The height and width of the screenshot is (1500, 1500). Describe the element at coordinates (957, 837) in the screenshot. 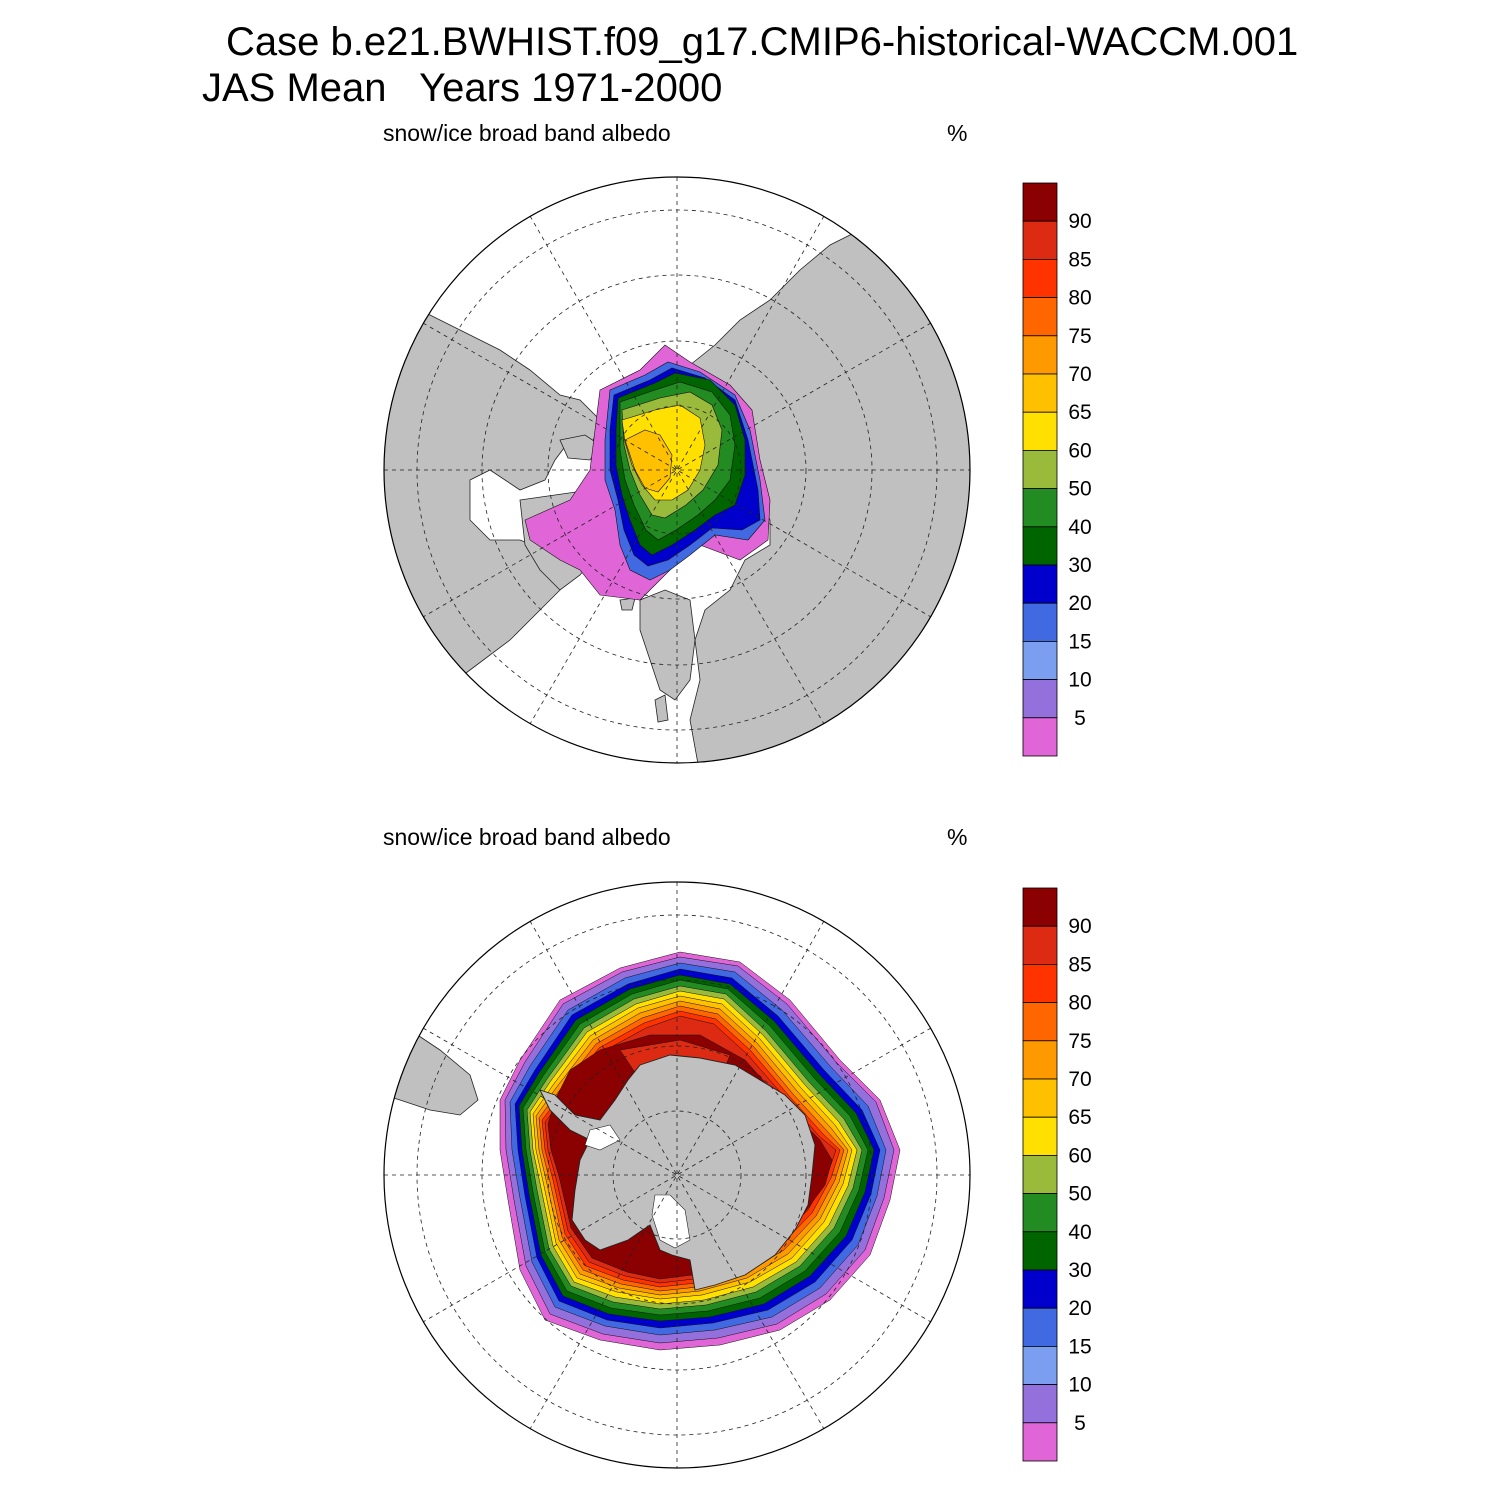

I see `south-panel-units-label: %` at that location.